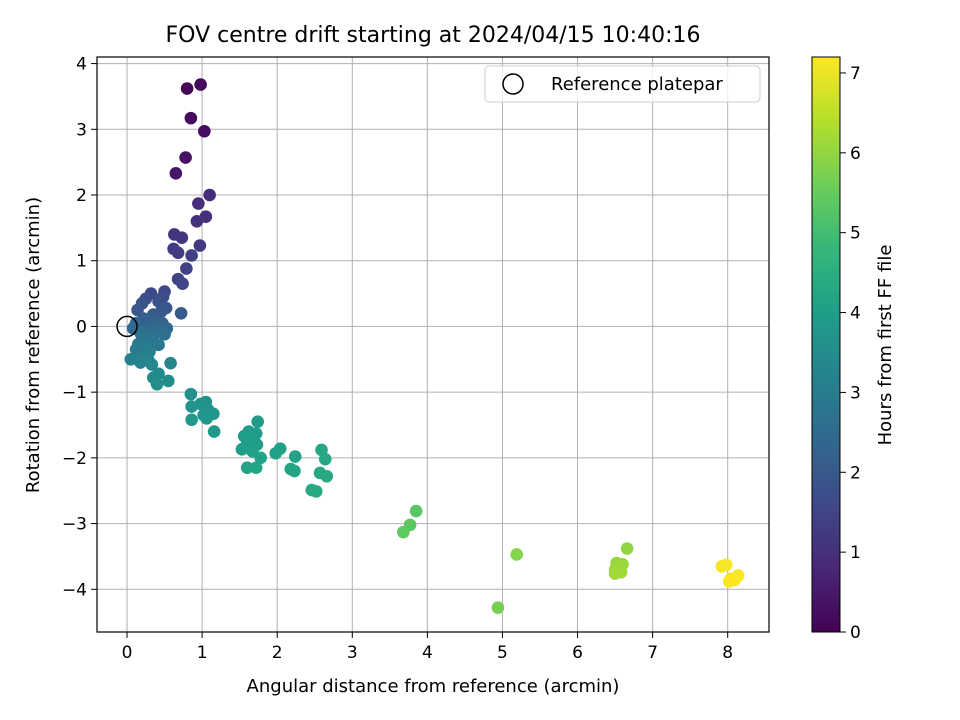  I want to click on y-tick-label: −4, so click(74, 590).